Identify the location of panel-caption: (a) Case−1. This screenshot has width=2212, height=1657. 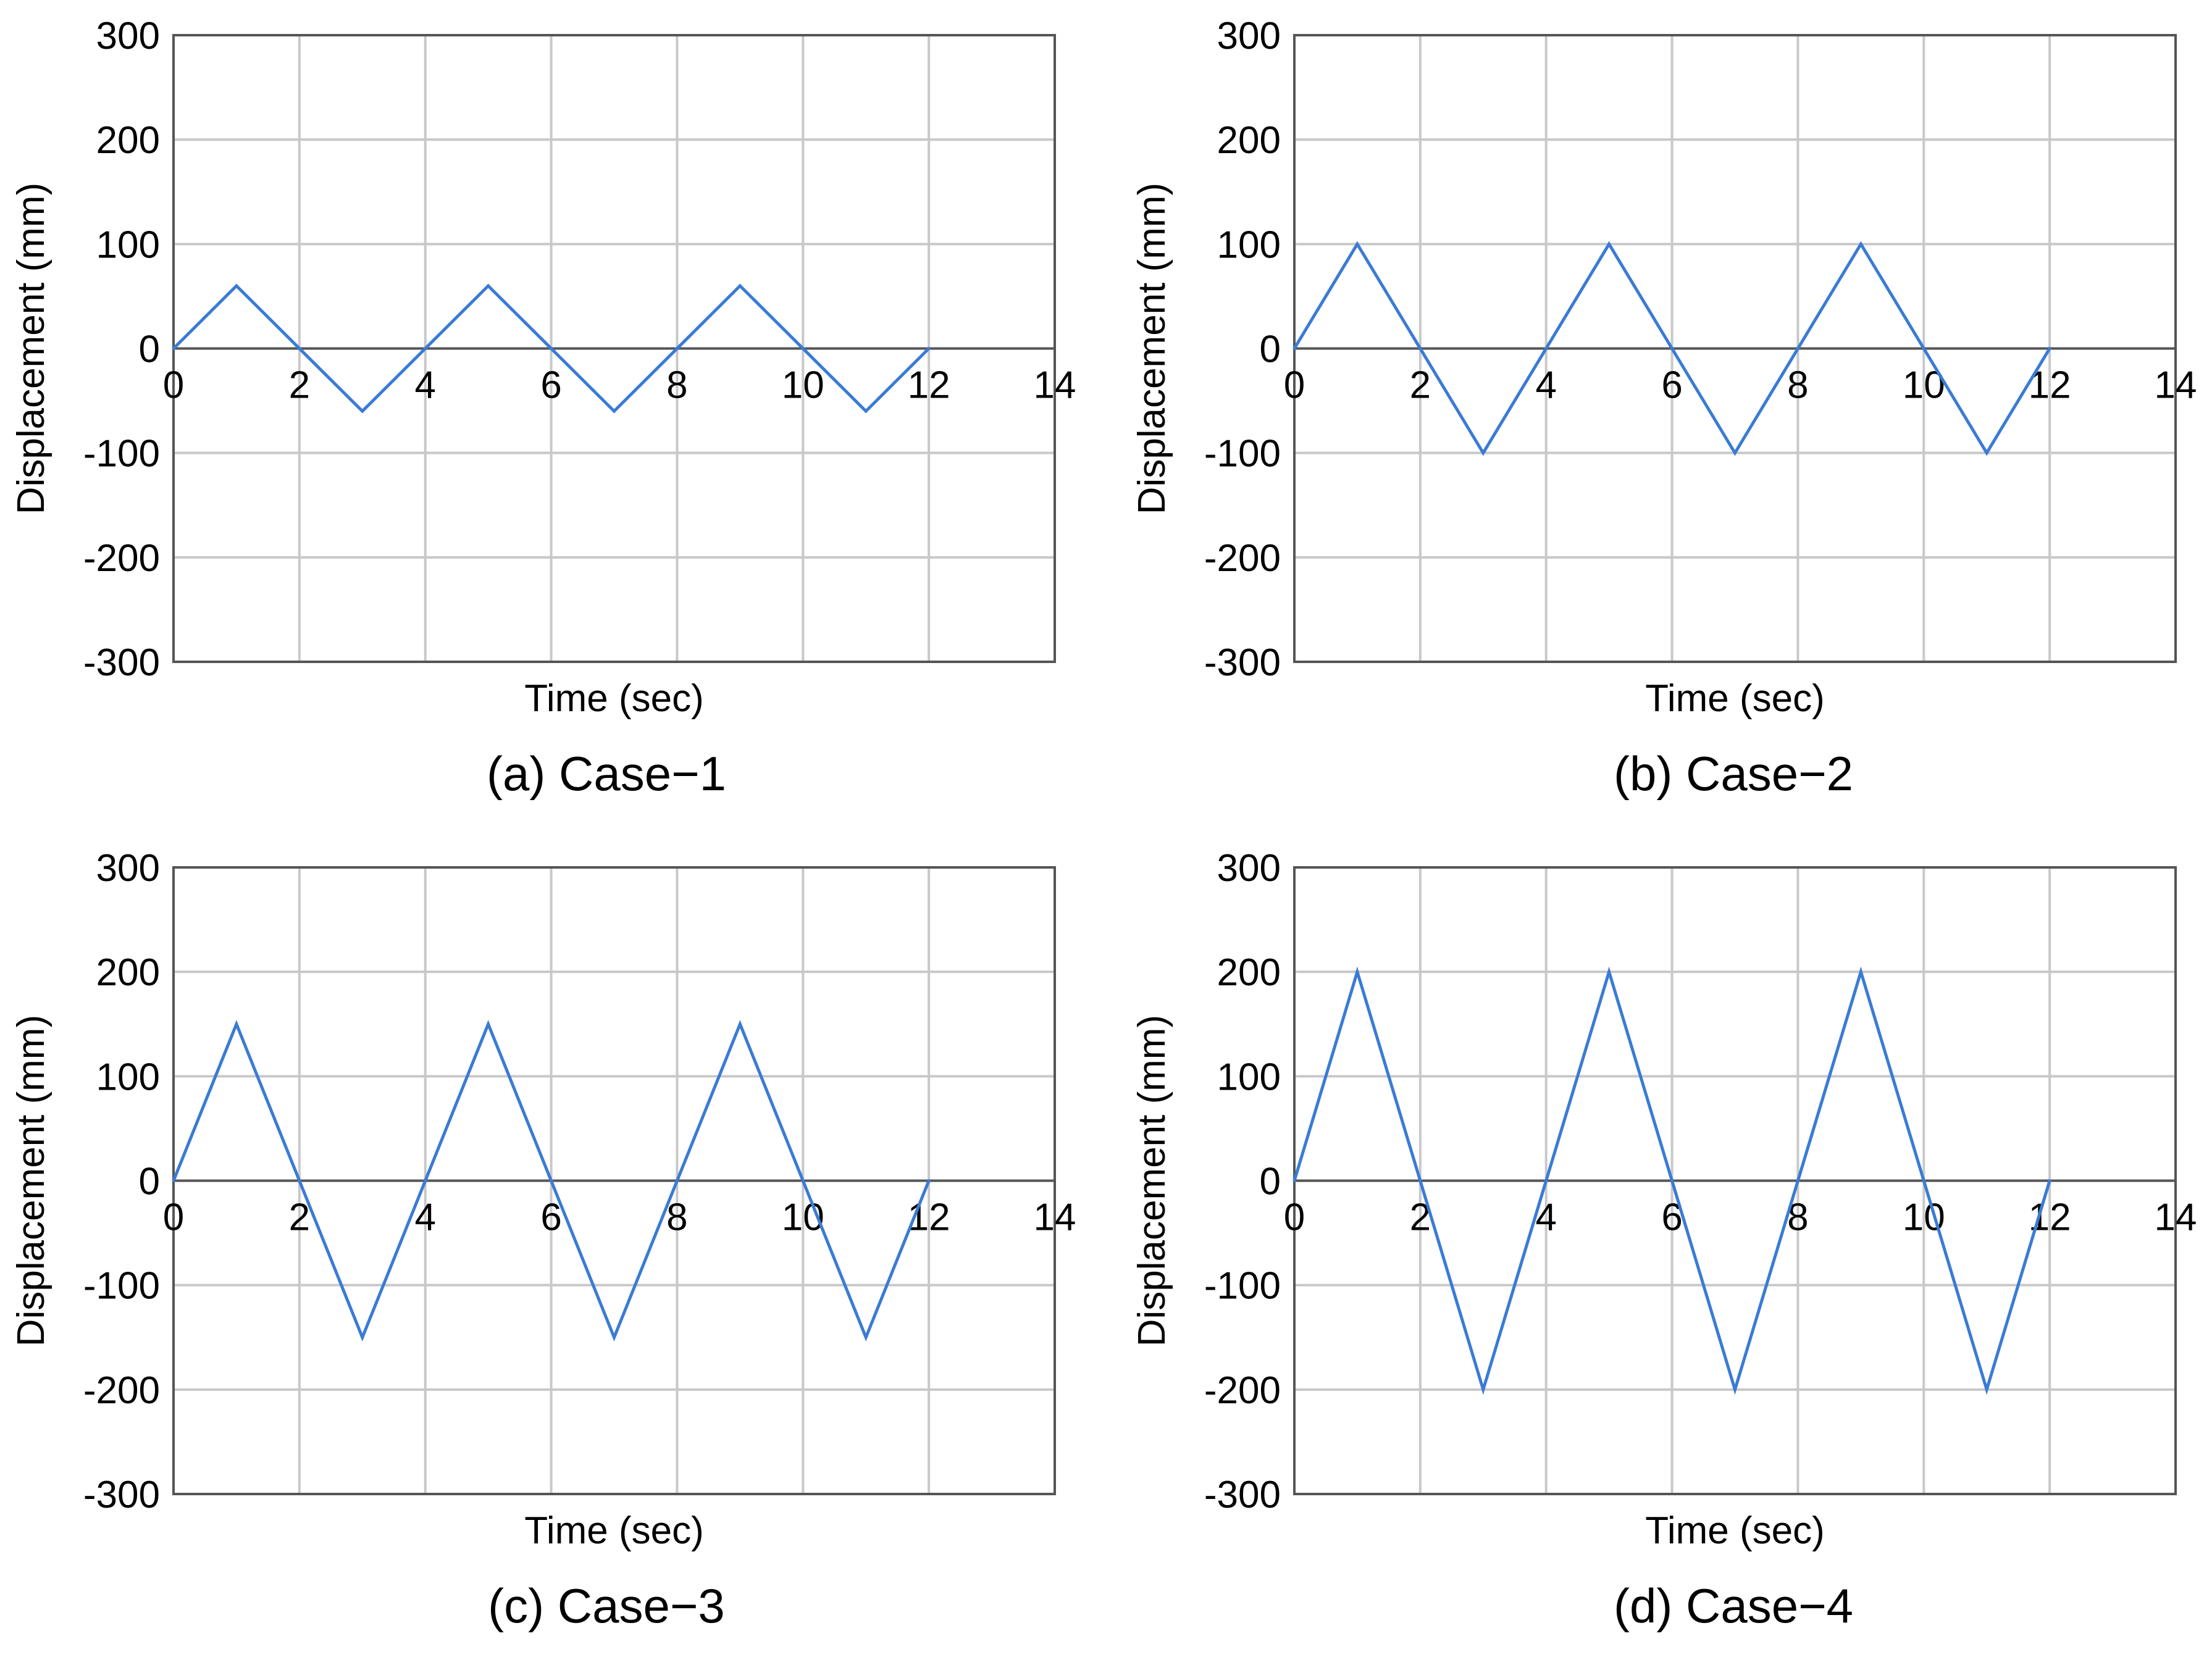
(606, 773).